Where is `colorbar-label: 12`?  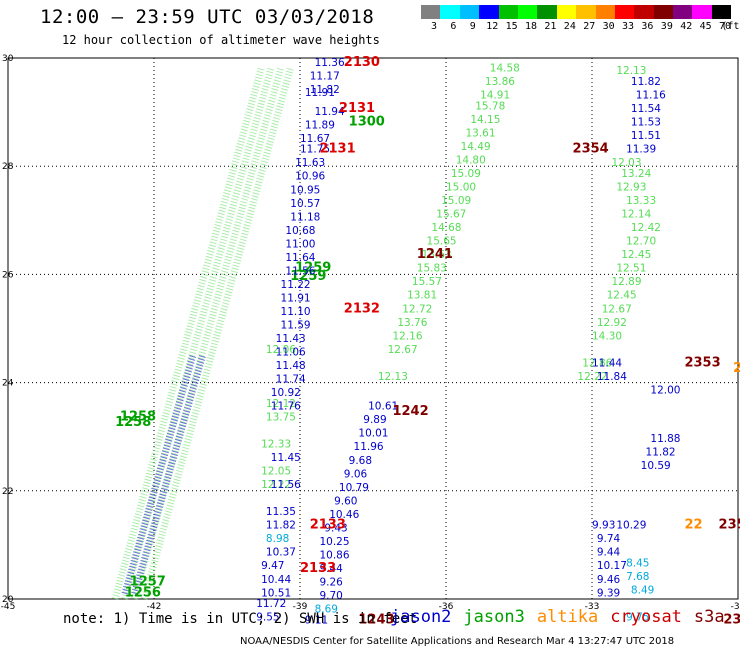
colorbar-label: 12 is located at coordinates (492, 26).